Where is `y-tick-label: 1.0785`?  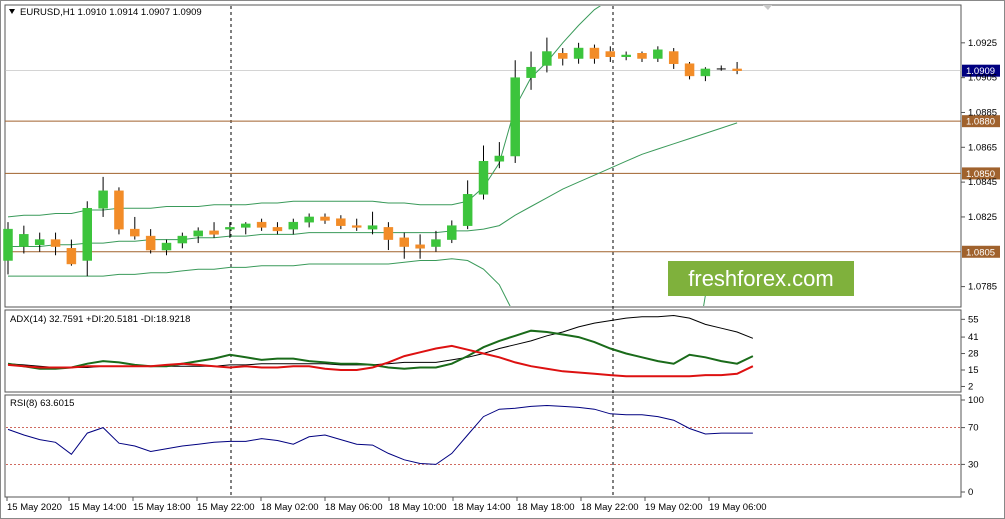 y-tick-label: 1.0785 is located at coordinates (982, 287).